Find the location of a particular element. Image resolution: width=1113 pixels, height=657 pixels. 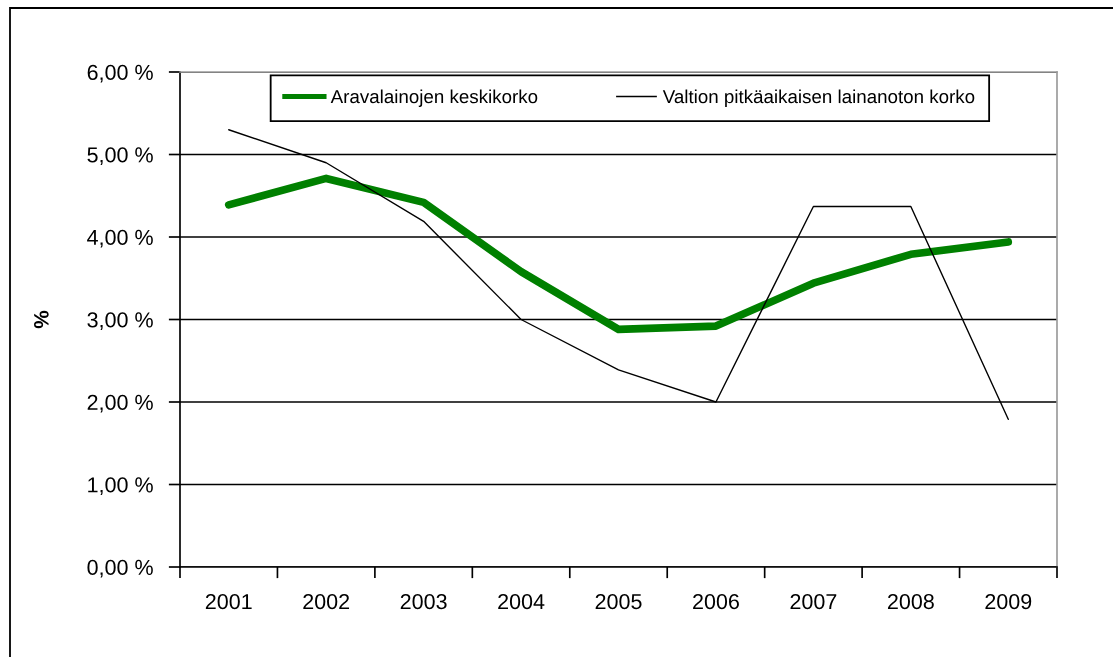

x-tick-label: 2002 is located at coordinates (326, 601).